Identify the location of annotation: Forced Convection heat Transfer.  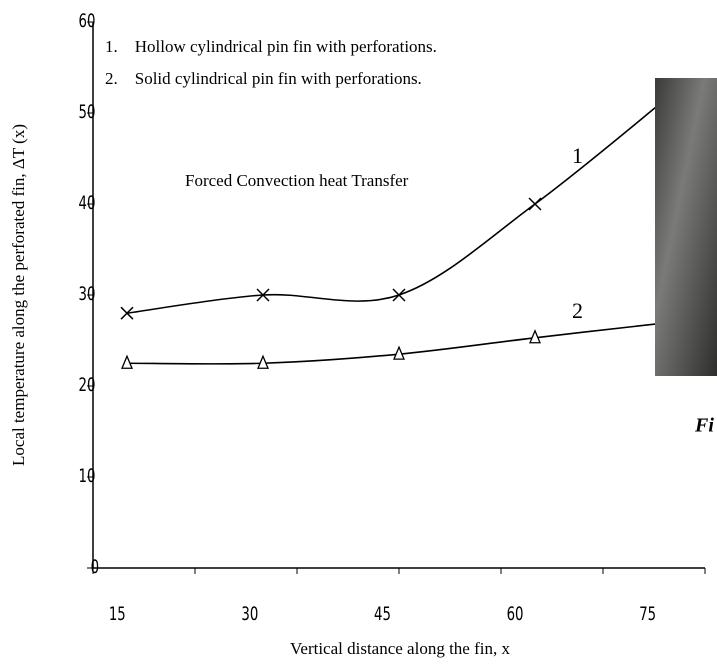
(297, 180).